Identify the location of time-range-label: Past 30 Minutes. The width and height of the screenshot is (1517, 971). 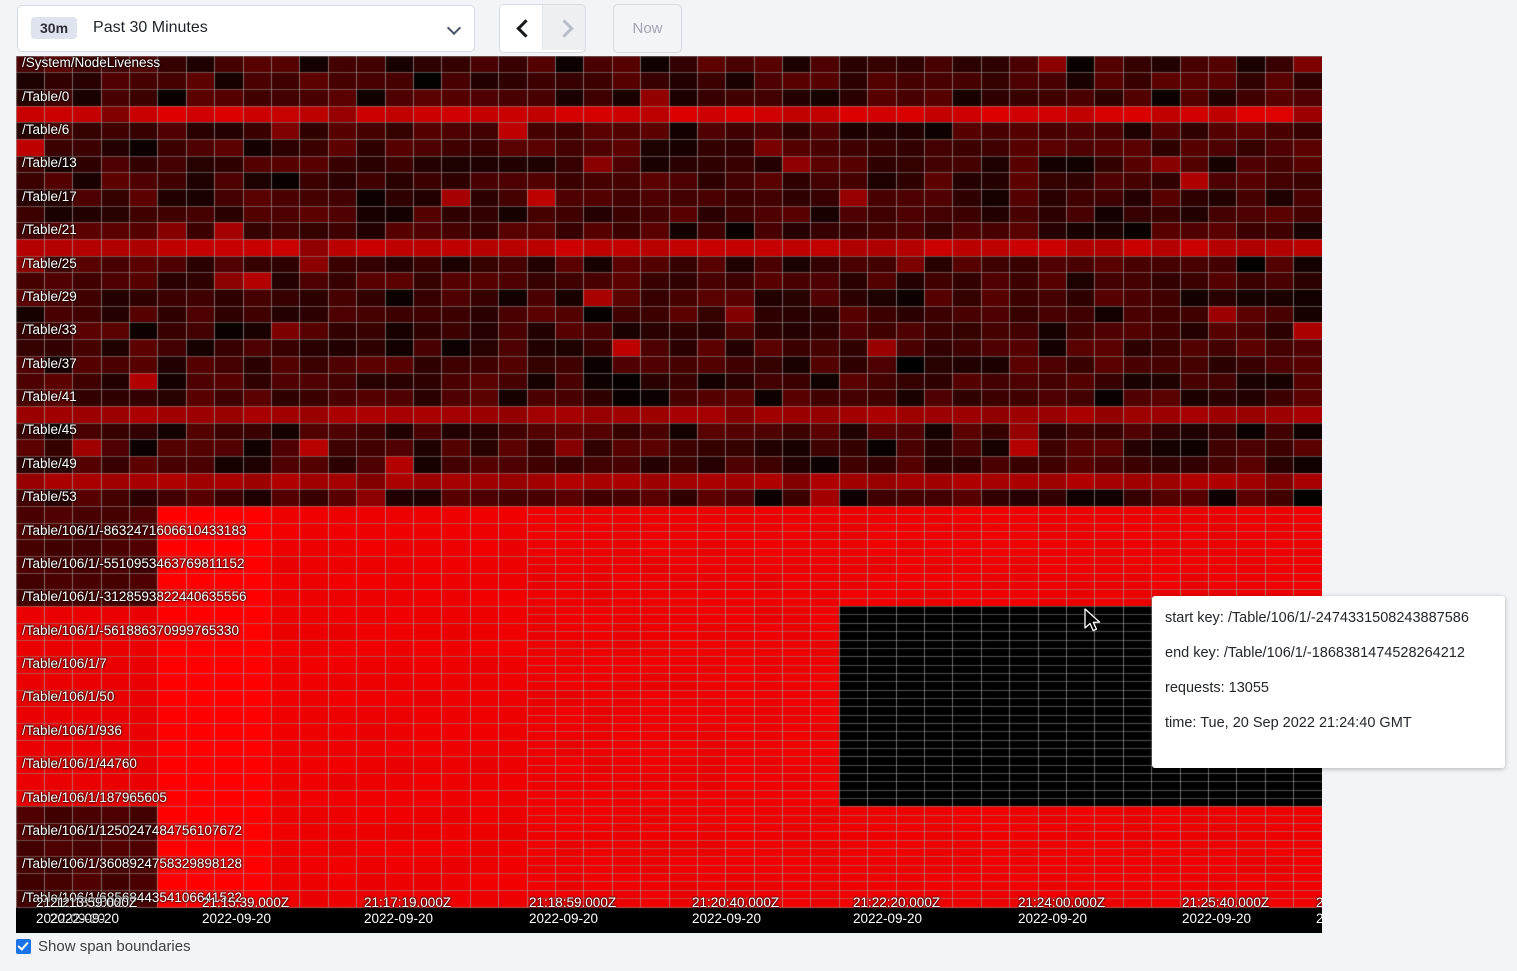
(150, 27).